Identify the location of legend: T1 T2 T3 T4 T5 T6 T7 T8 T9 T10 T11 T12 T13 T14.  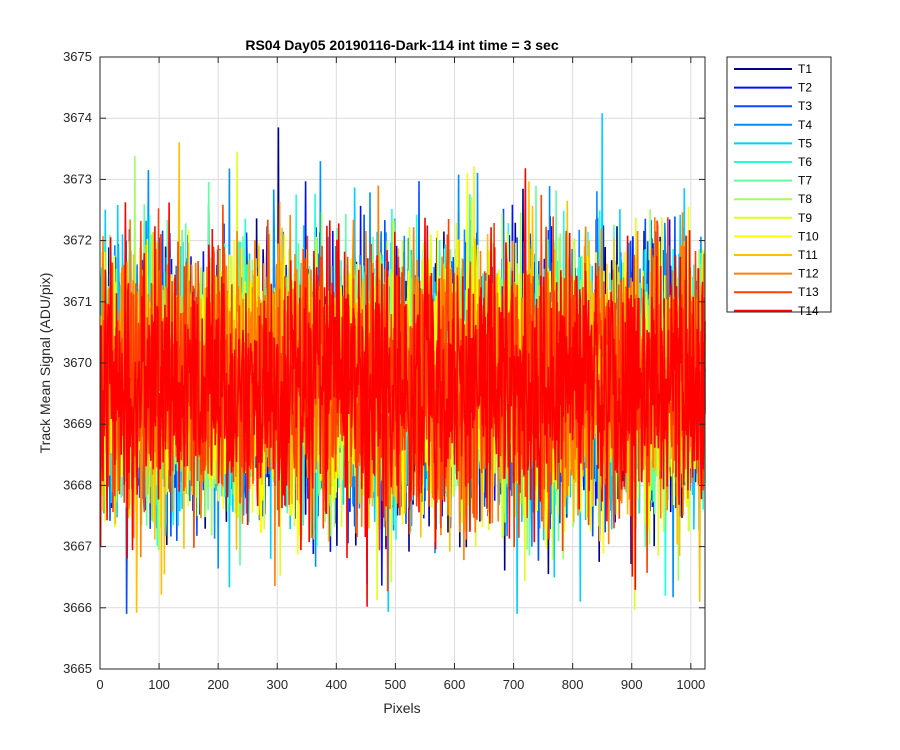
(779, 187).